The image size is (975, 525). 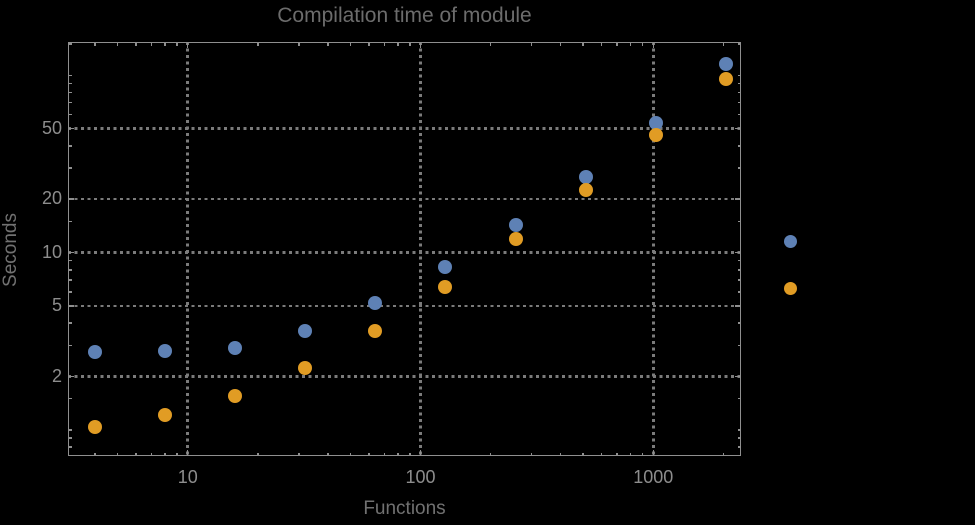 I want to click on y-tick-label: 5, so click(x=56, y=304).